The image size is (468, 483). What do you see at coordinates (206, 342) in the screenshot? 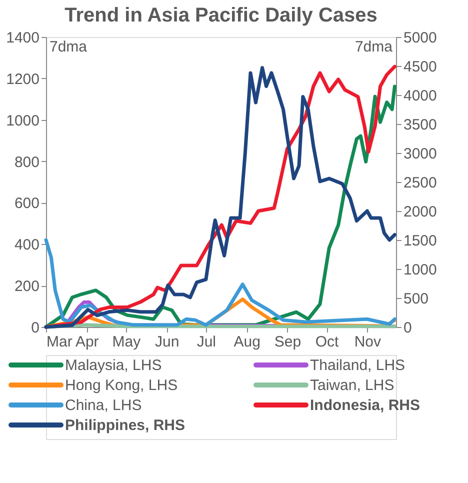
I see `x-tick-label: Jul` at bounding box center [206, 342].